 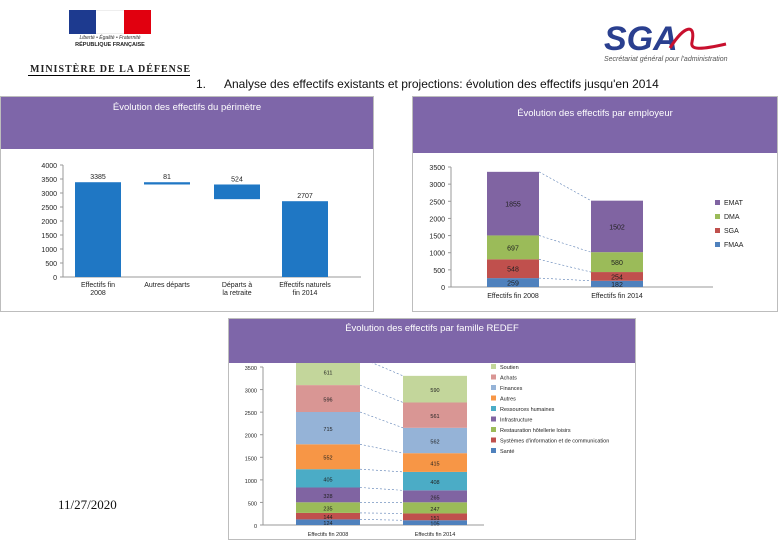 I want to click on segment-value-label: 697, so click(x=513, y=248).